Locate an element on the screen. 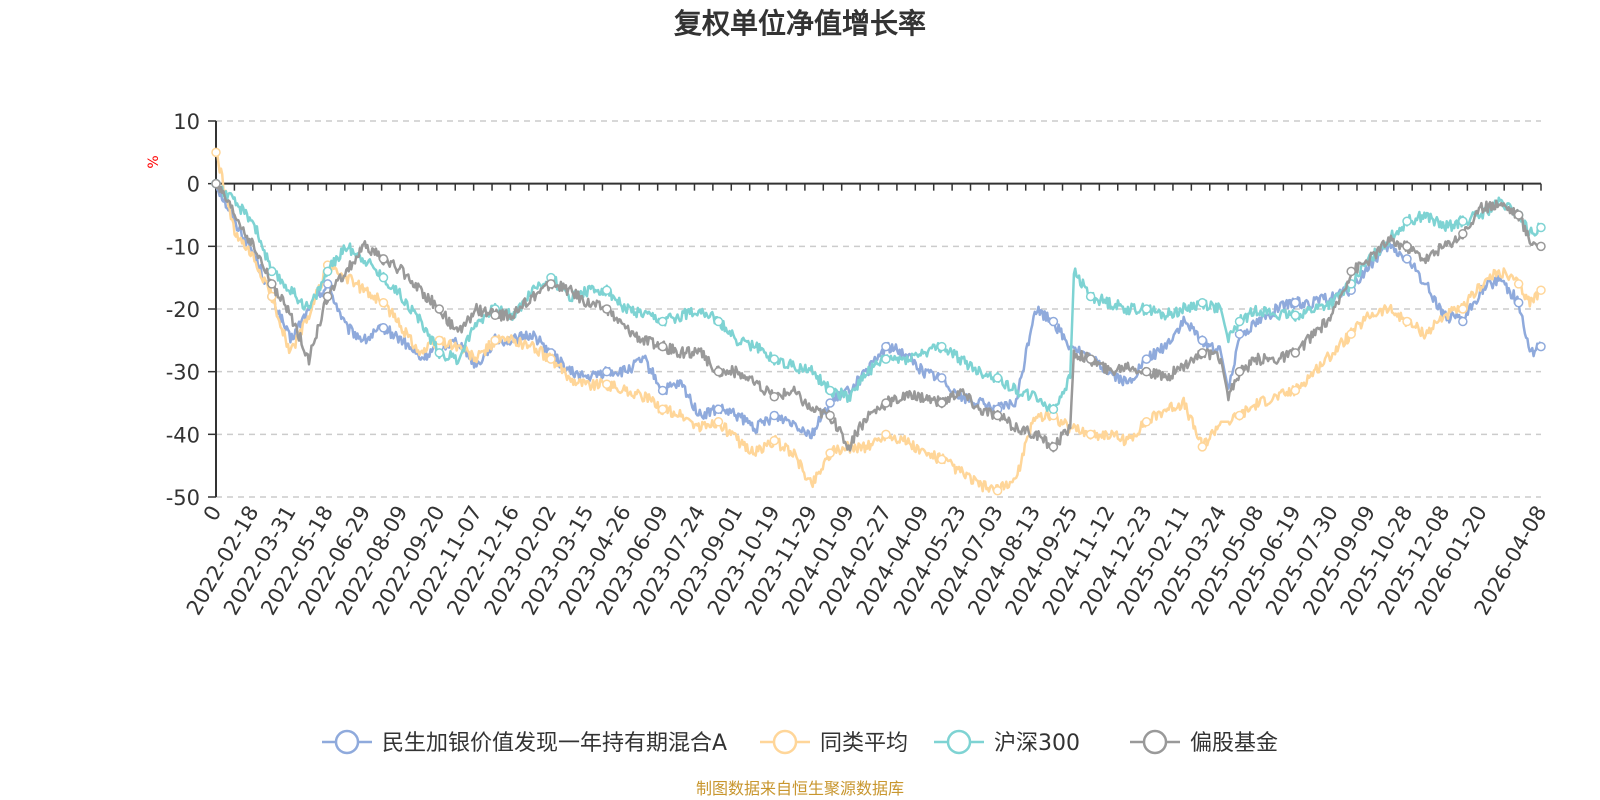  x-tick-label: 0 is located at coordinates (212, 514).